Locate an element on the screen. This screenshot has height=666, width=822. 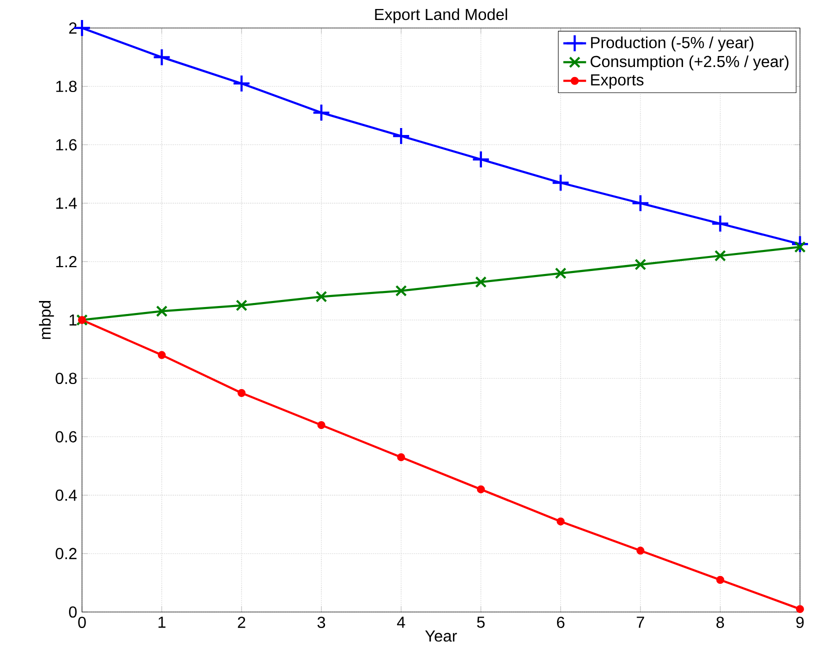
x-tick-label: 8 is located at coordinates (720, 622).